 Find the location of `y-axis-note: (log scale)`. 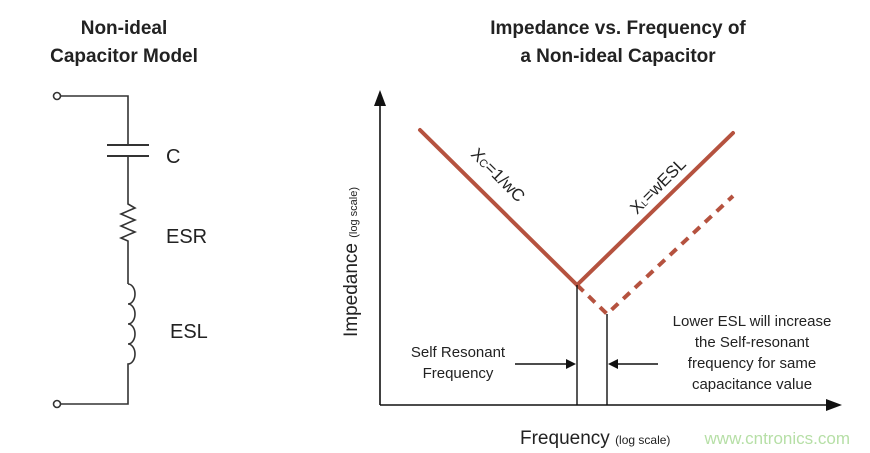

y-axis-note: (log scale) is located at coordinates (354, 212).